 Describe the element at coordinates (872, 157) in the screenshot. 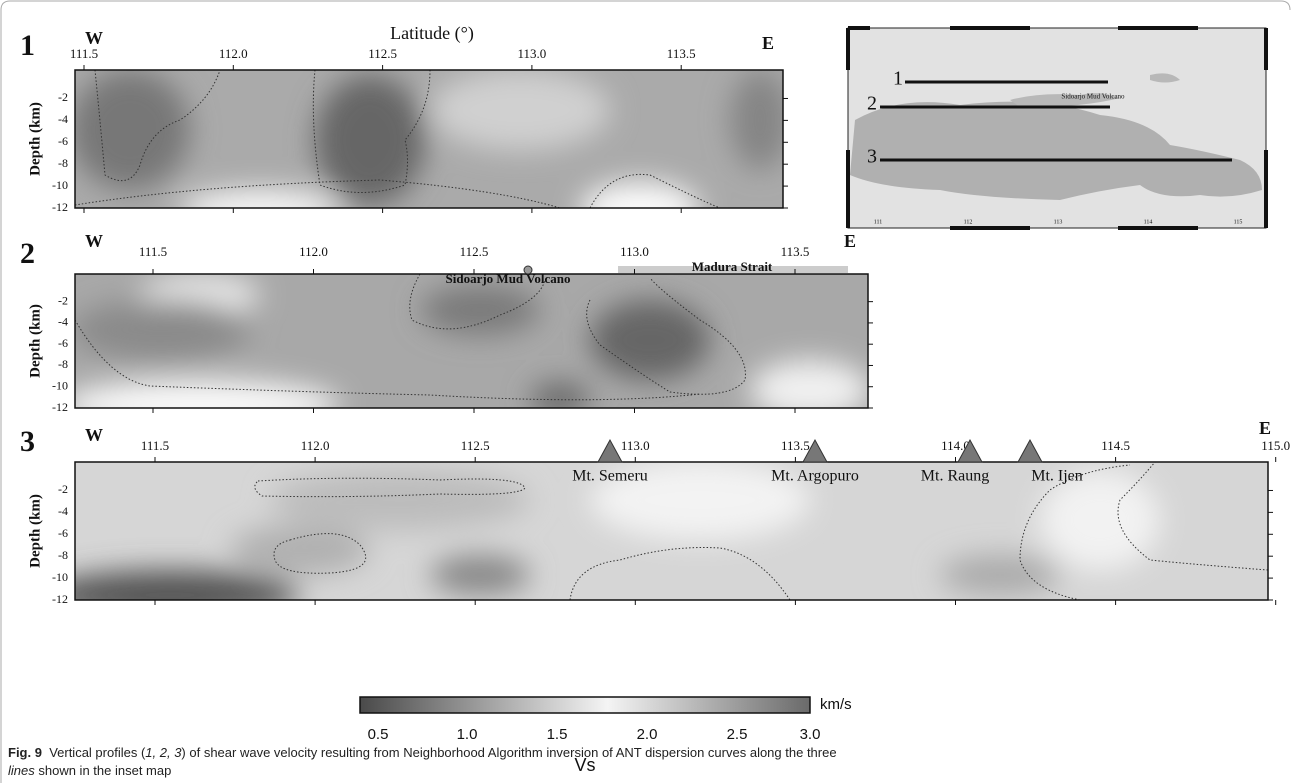

I see `inset-line-label: 3` at that location.